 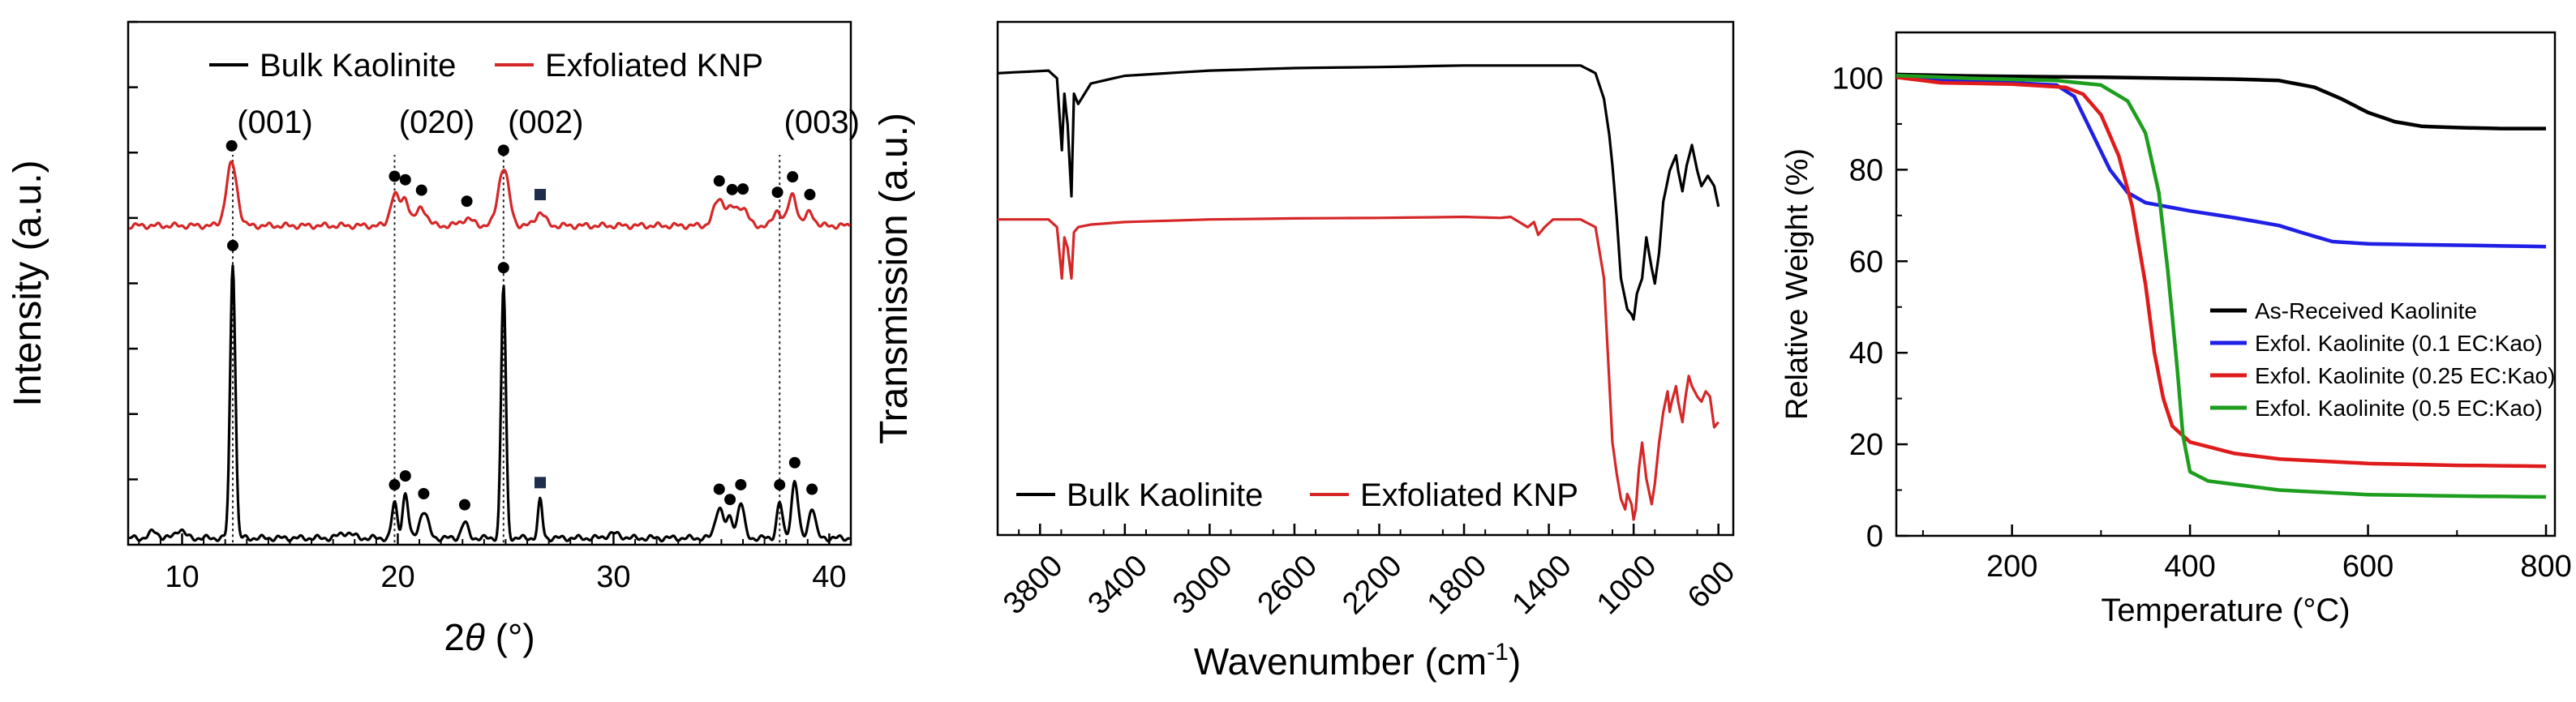 I want to click on tga-series-line-as-received-kaolinite, so click(x=2221, y=101).